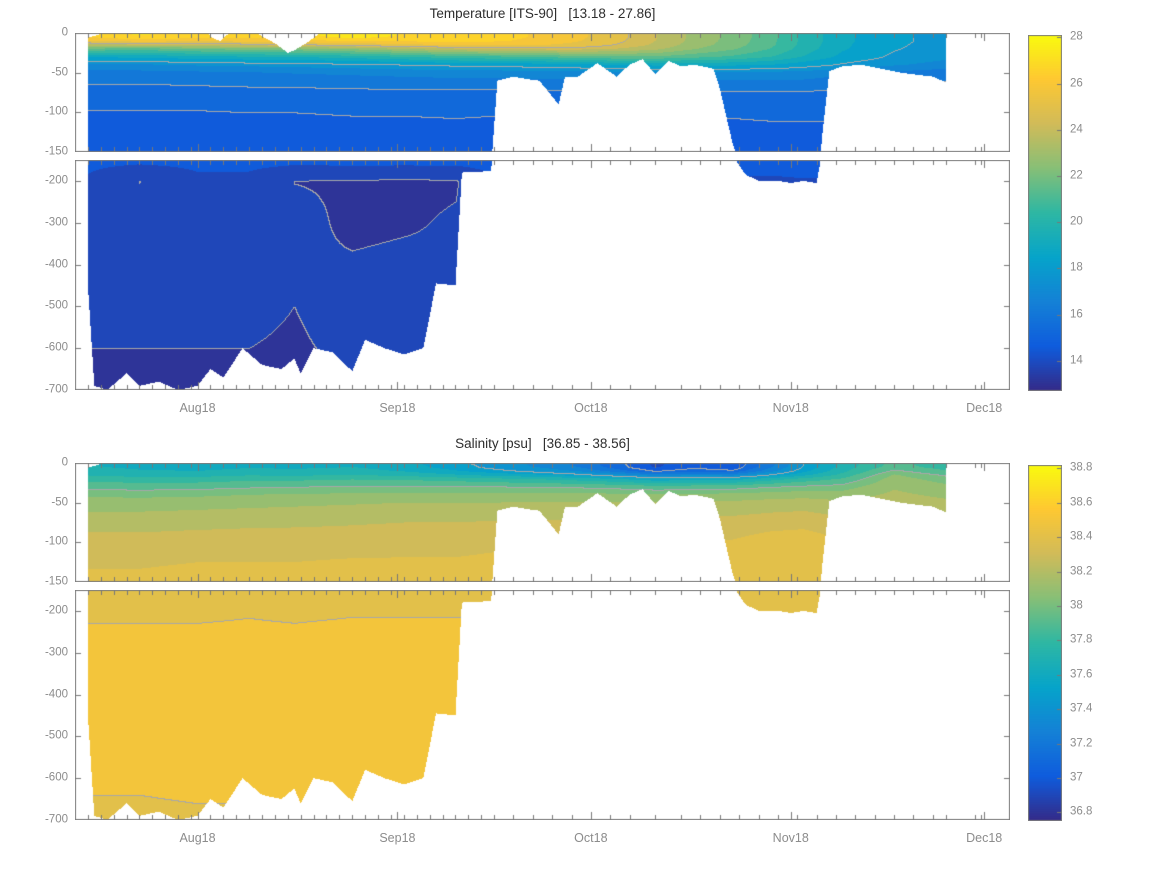  Describe the element at coordinates (1081, 502) in the screenshot. I see `colorbar-tick-label: 38.6` at that location.